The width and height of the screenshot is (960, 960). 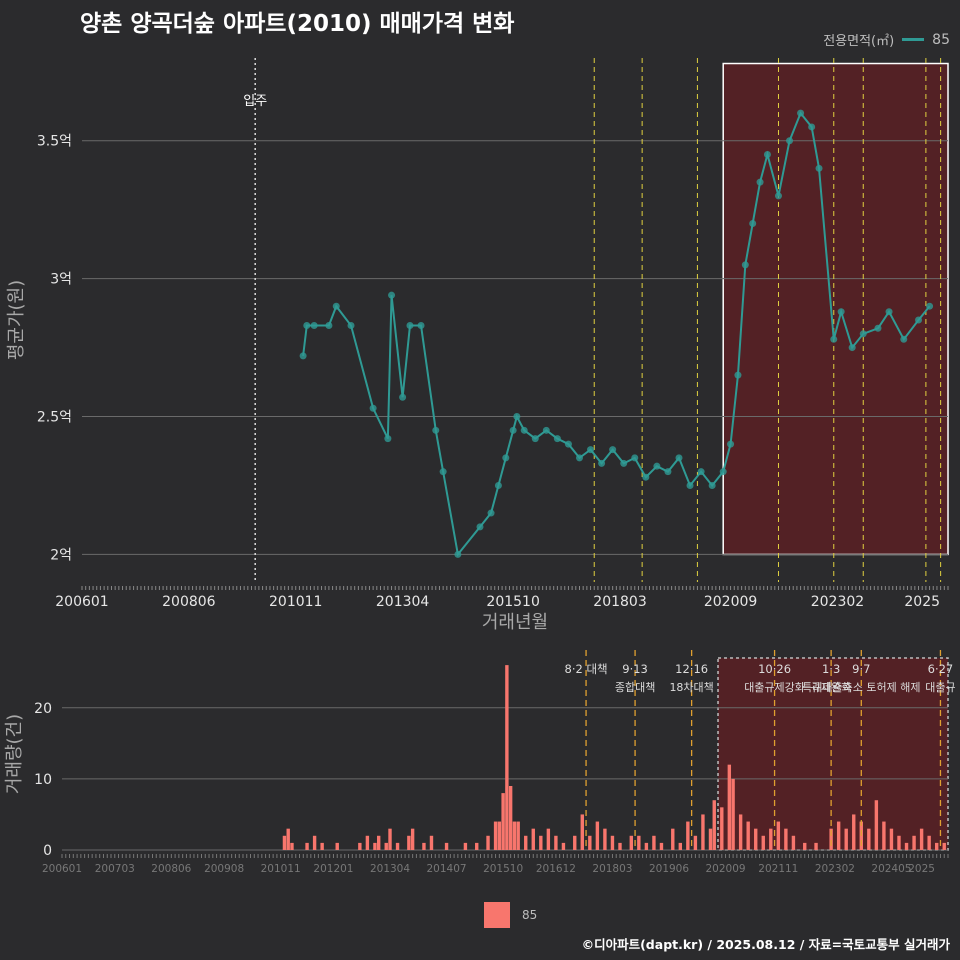 What do you see at coordinates (81, 602) in the screenshot?
I see `x-tick-label: 200601` at bounding box center [81, 602].